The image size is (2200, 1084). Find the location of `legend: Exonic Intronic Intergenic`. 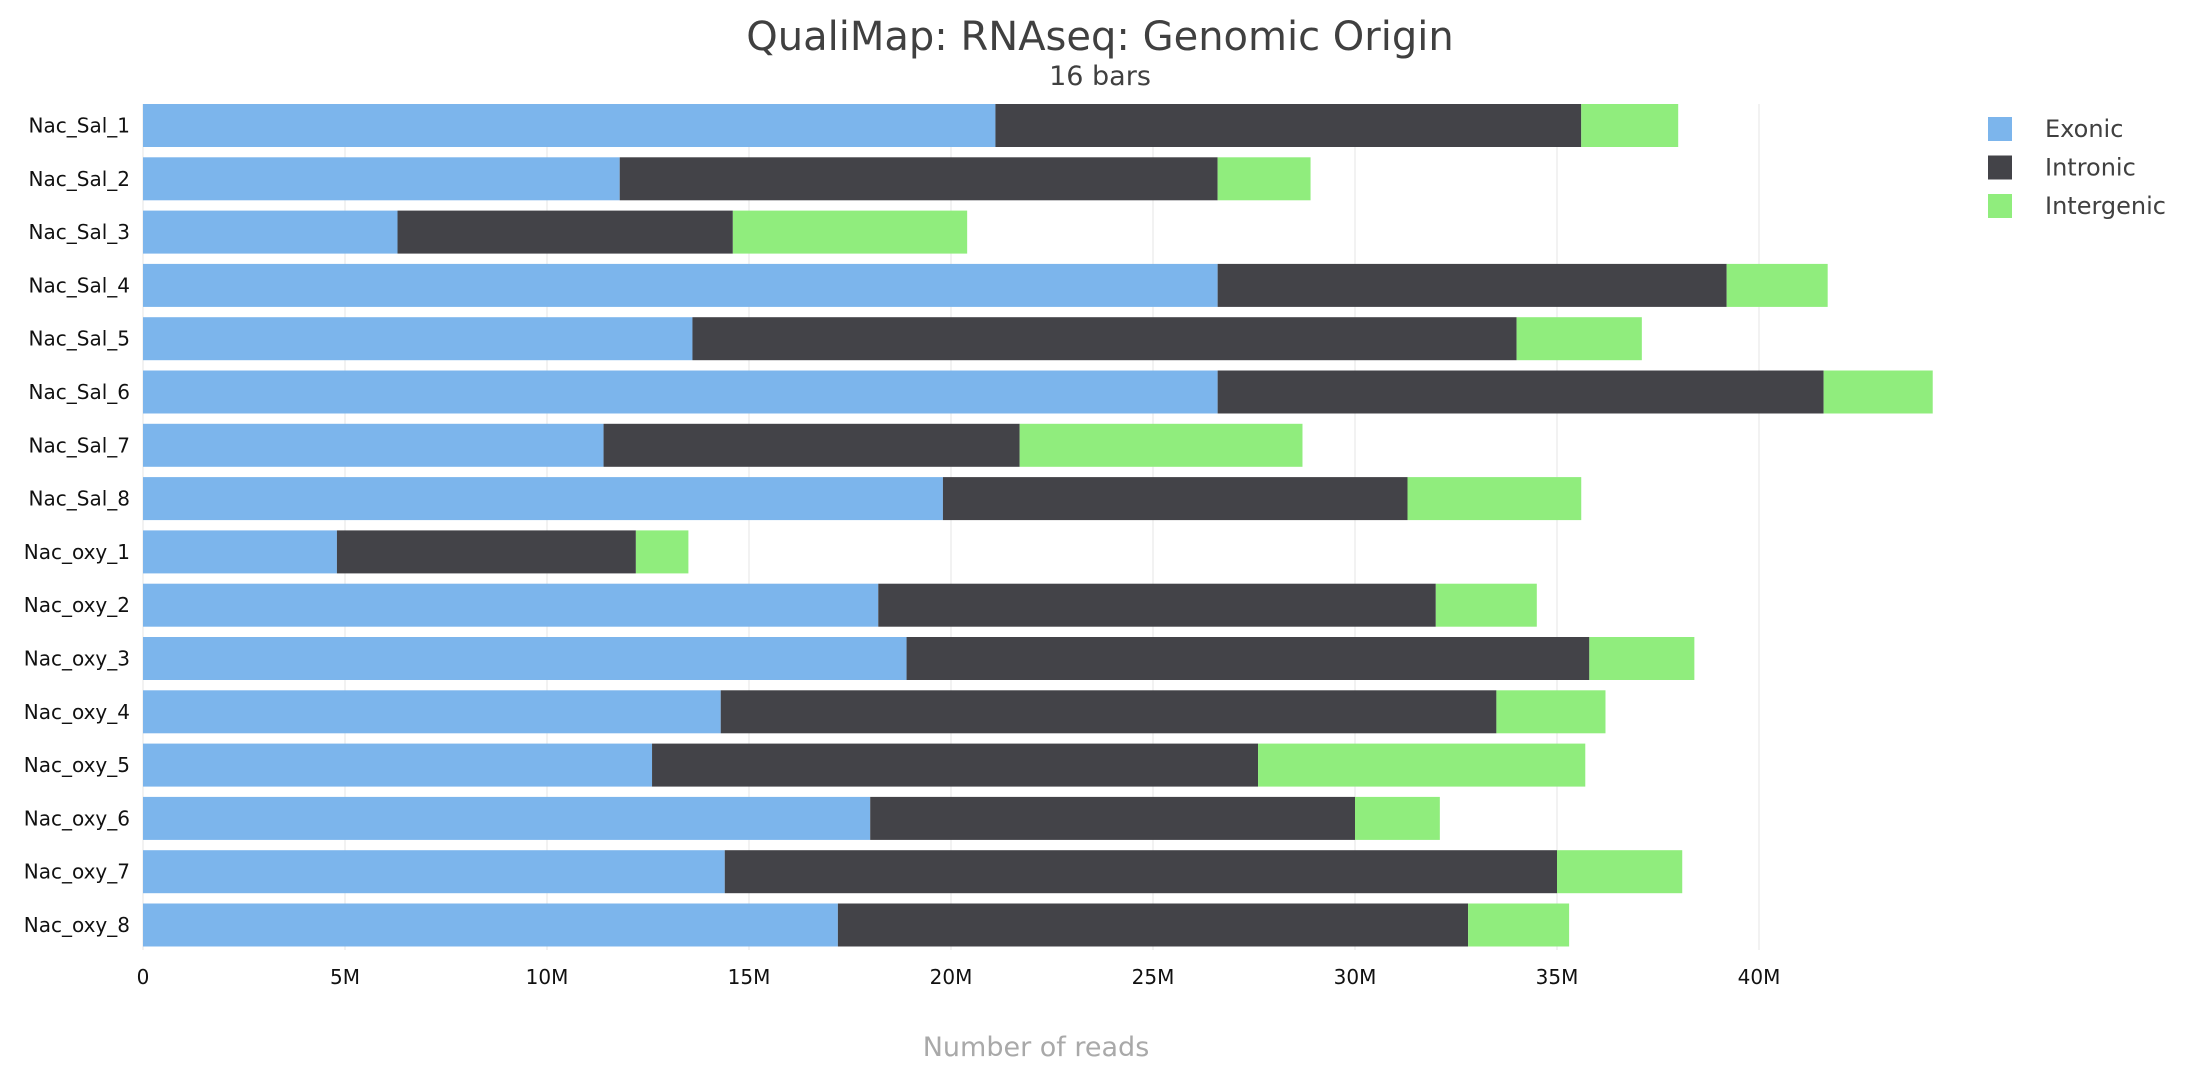

legend: Exonic Intronic Intergenic is located at coordinates (2077, 167).